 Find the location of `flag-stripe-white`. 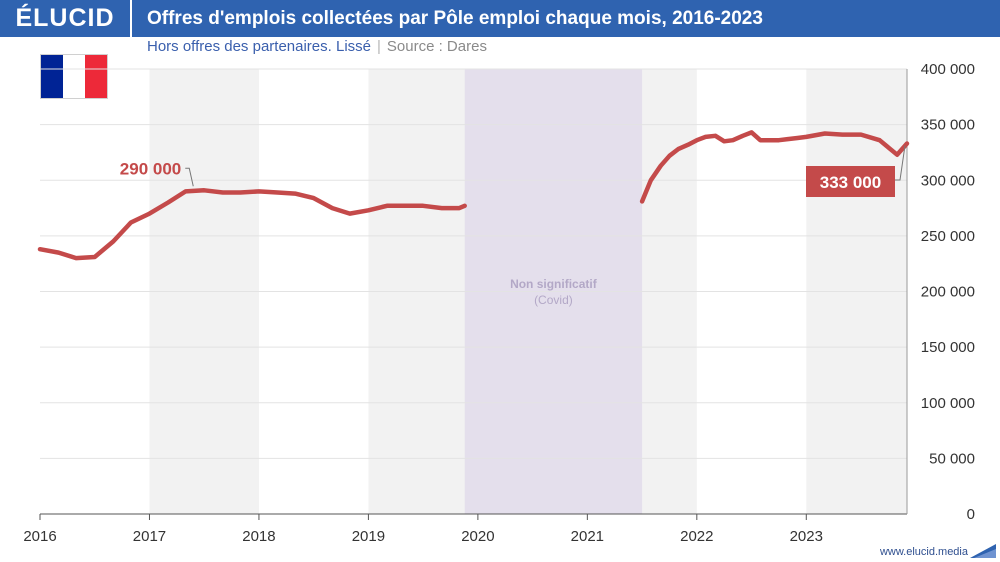

flag-stripe-white is located at coordinates (74, 76).